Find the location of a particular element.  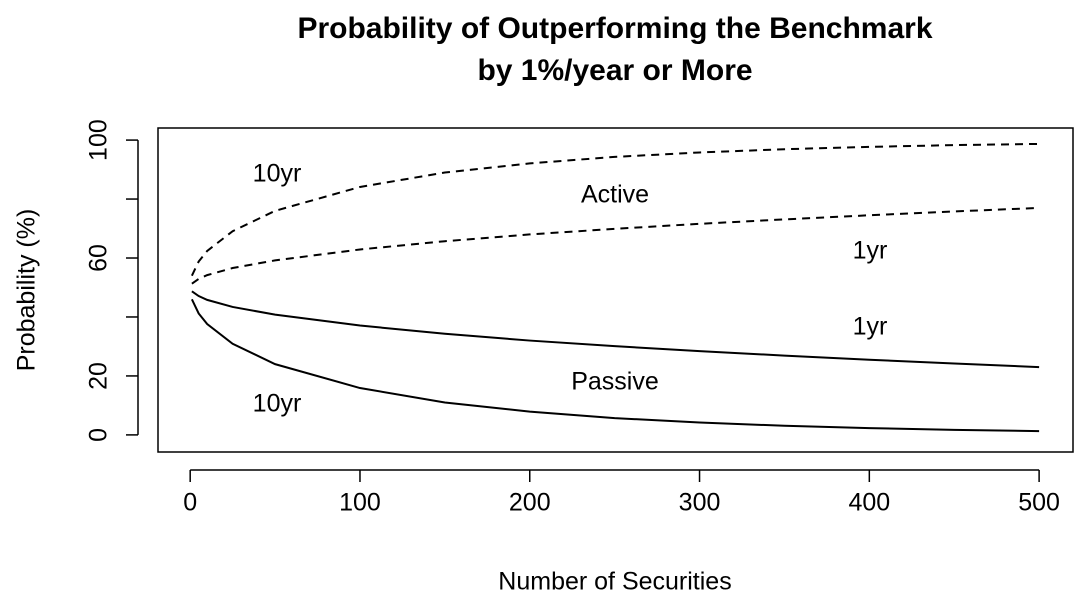

y-tick-label: 20 is located at coordinates (99, 376).